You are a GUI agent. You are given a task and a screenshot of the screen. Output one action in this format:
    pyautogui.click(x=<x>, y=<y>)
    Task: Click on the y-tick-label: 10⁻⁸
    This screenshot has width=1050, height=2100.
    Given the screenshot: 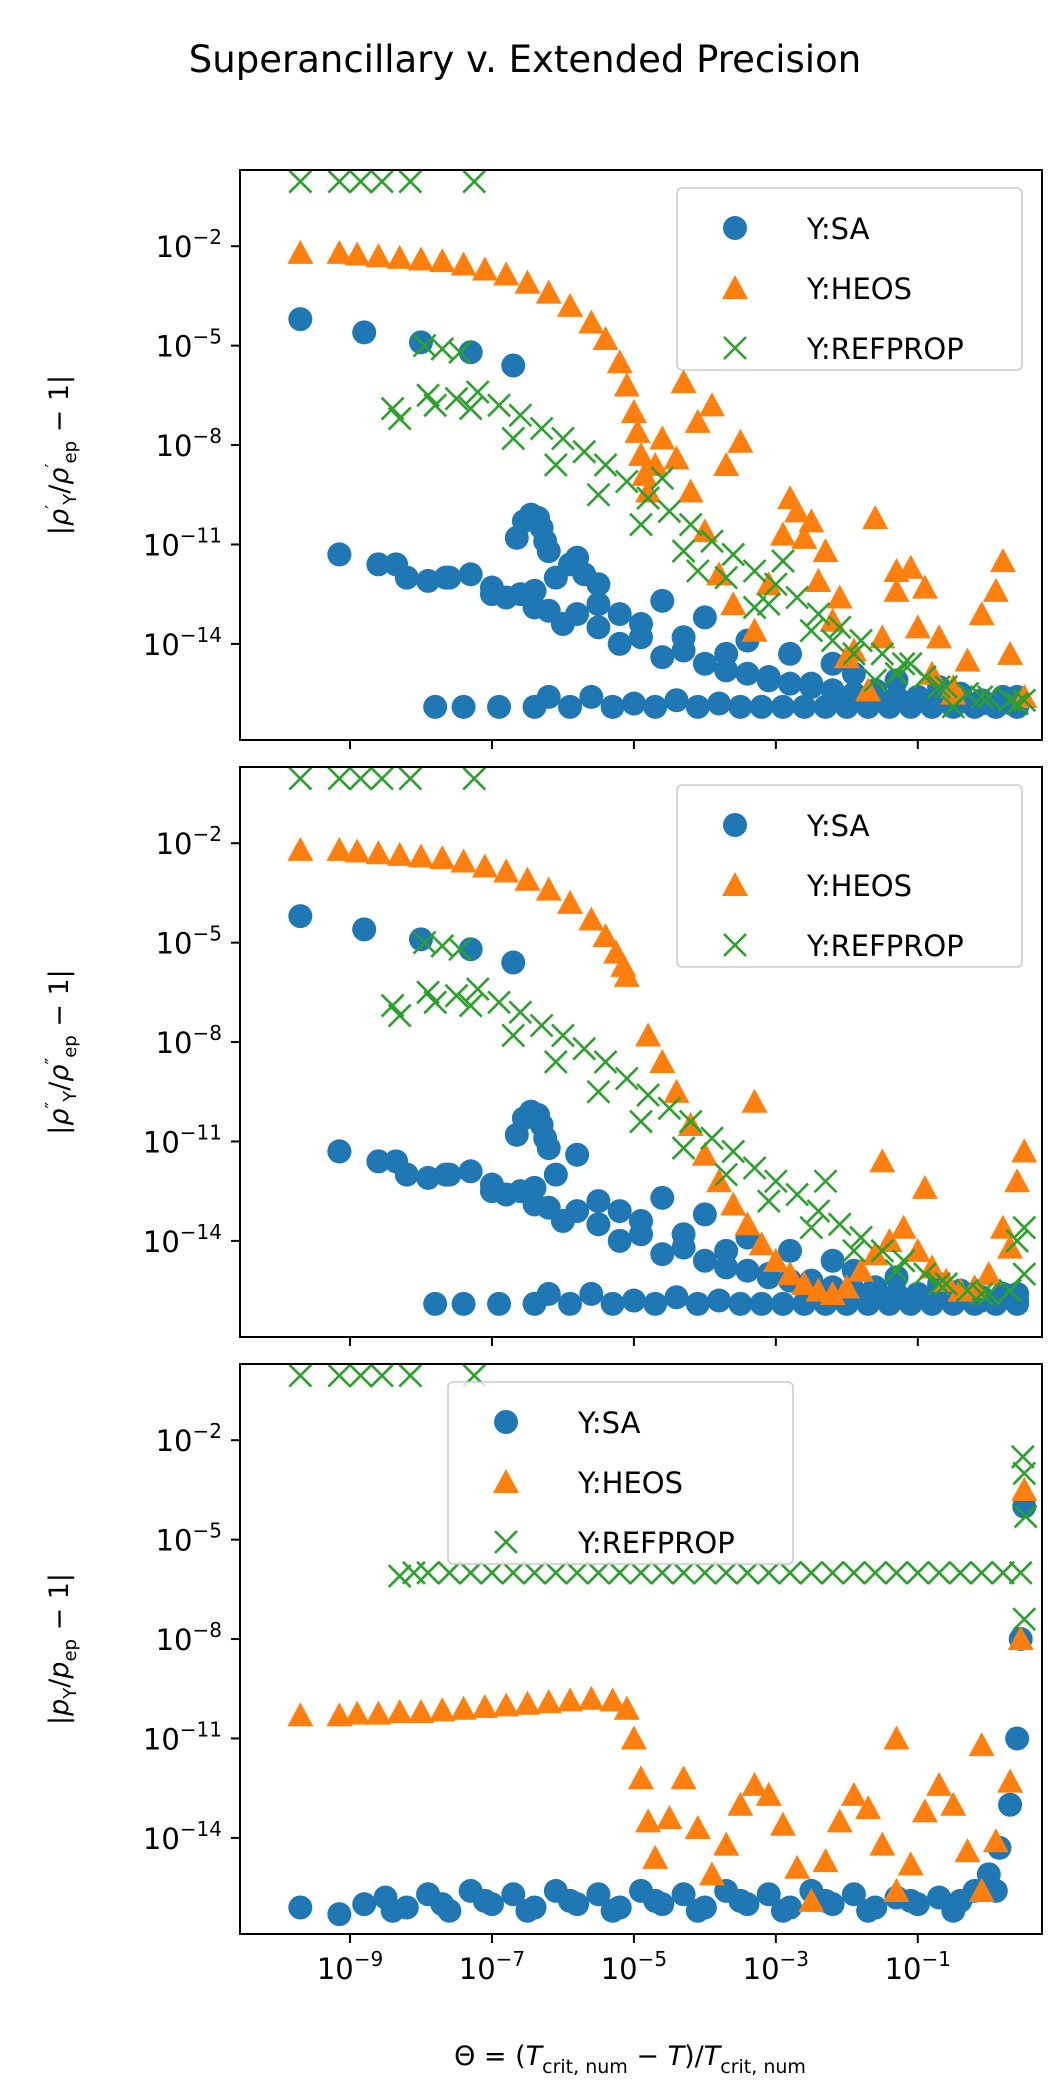 What is the action you would take?
    pyautogui.click(x=189, y=1637)
    